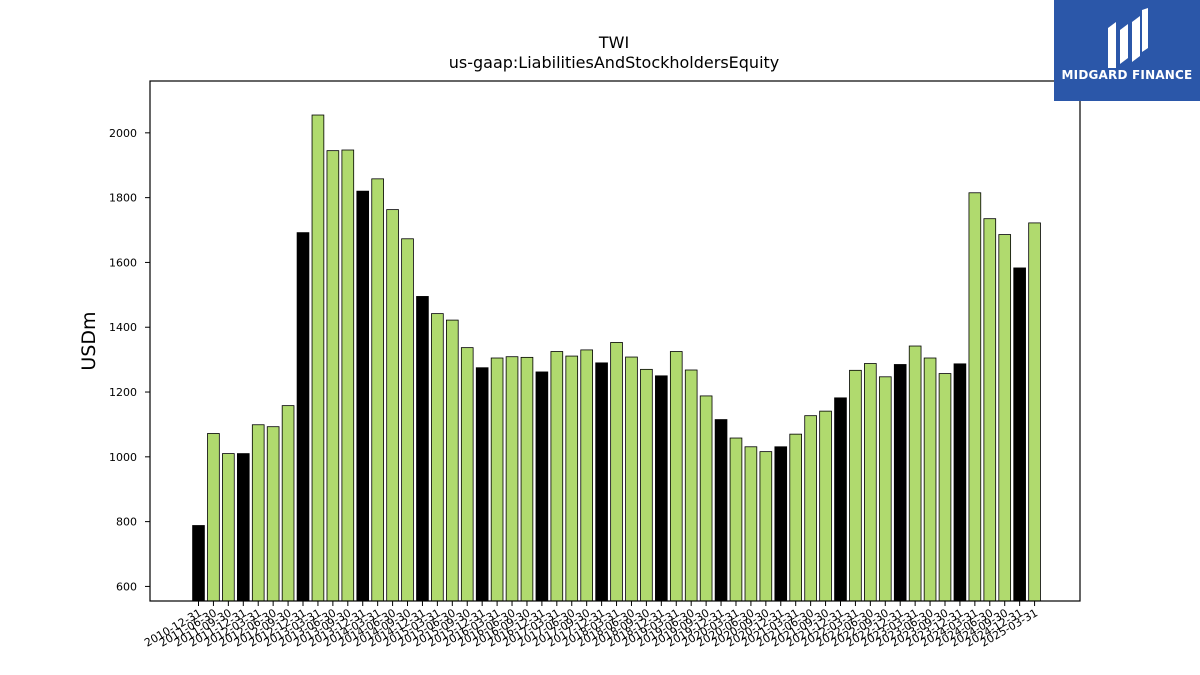 The width and height of the screenshot is (1200, 675). I want to click on chart-title: TWI, so click(613, 42).